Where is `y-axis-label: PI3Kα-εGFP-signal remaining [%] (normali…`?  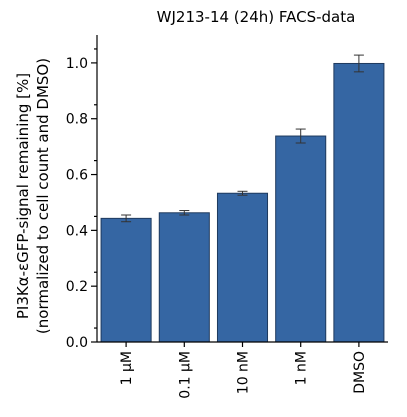 y-axis-label: PI3Kα-εGFP-signal remaining [%] (normali… is located at coordinates (33, 196).